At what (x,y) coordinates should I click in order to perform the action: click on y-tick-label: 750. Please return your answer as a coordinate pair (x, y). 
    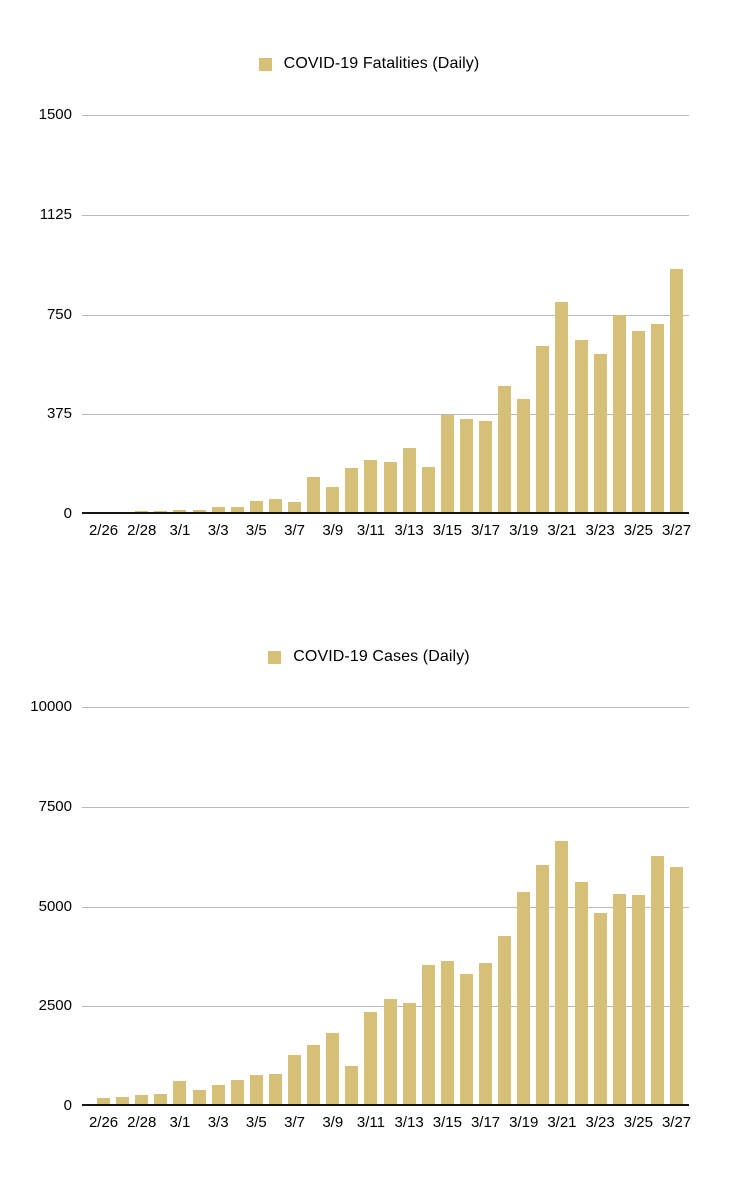
    Looking at the image, I should click on (59, 314).